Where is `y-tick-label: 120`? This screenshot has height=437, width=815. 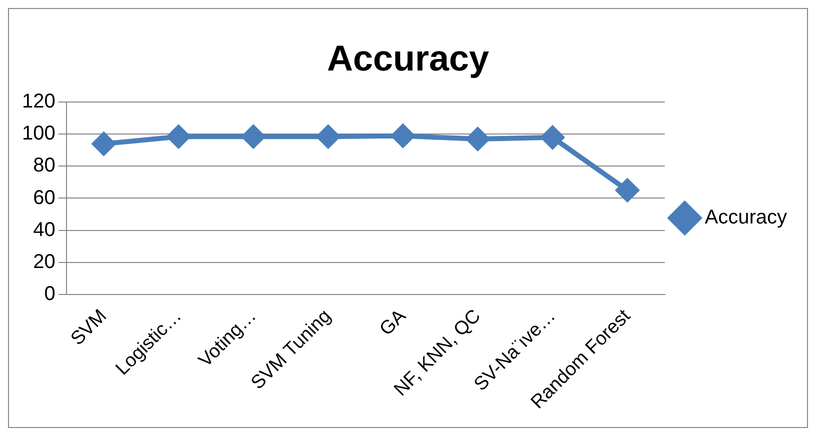
y-tick-label: 120 is located at coordinates (39, 101).